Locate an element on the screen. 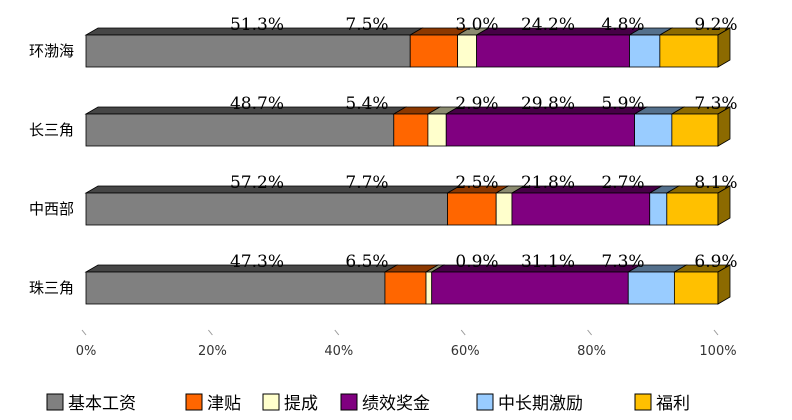 The image size is (792, 420). legend-label-5: 福利 is located at coordinates (673, 404).